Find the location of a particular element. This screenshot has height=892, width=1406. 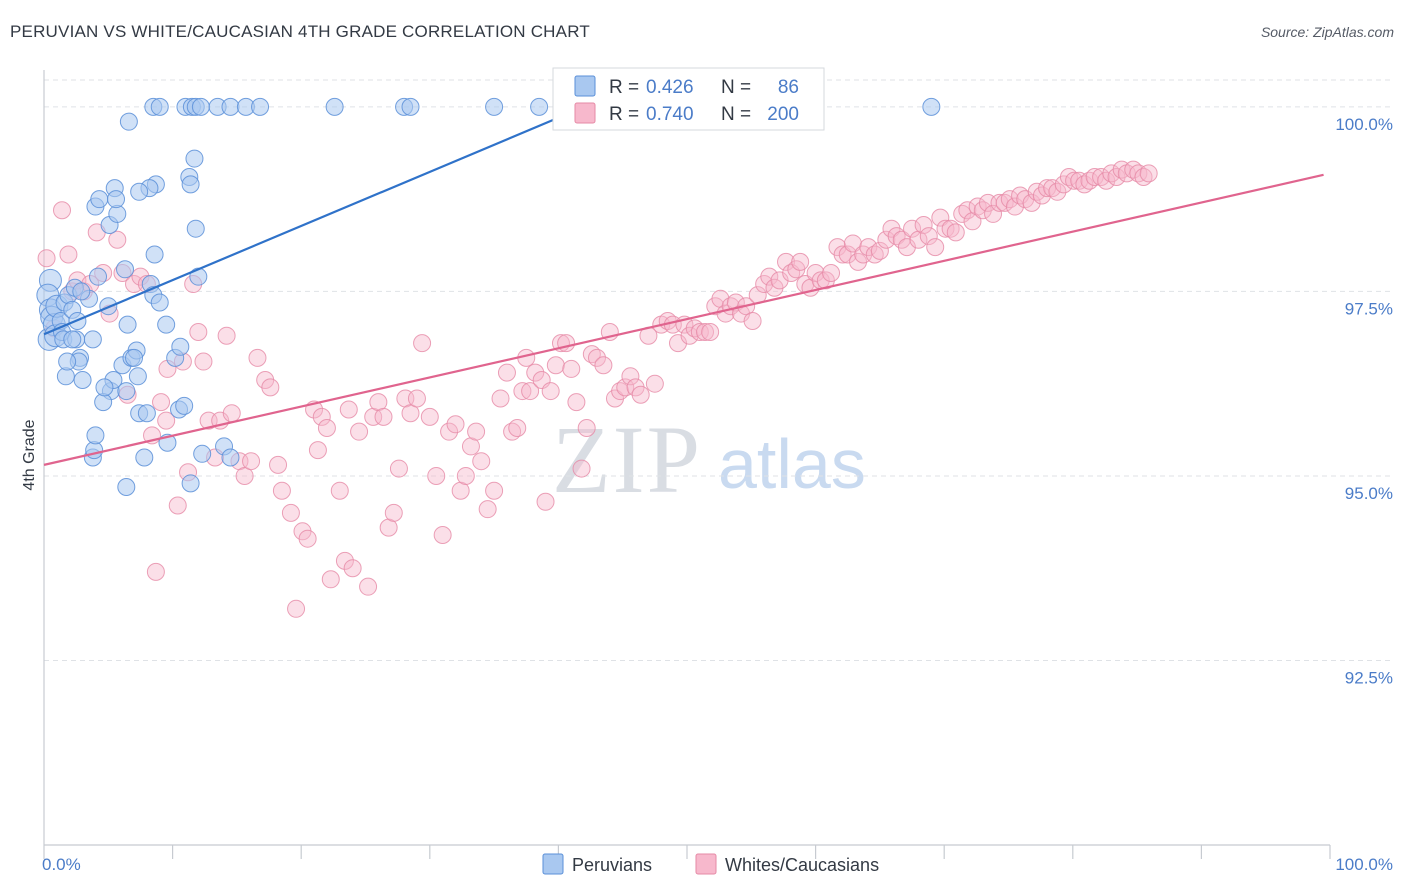

y-tick-label-1: 97.5% is located at coordinates (1369, 308).